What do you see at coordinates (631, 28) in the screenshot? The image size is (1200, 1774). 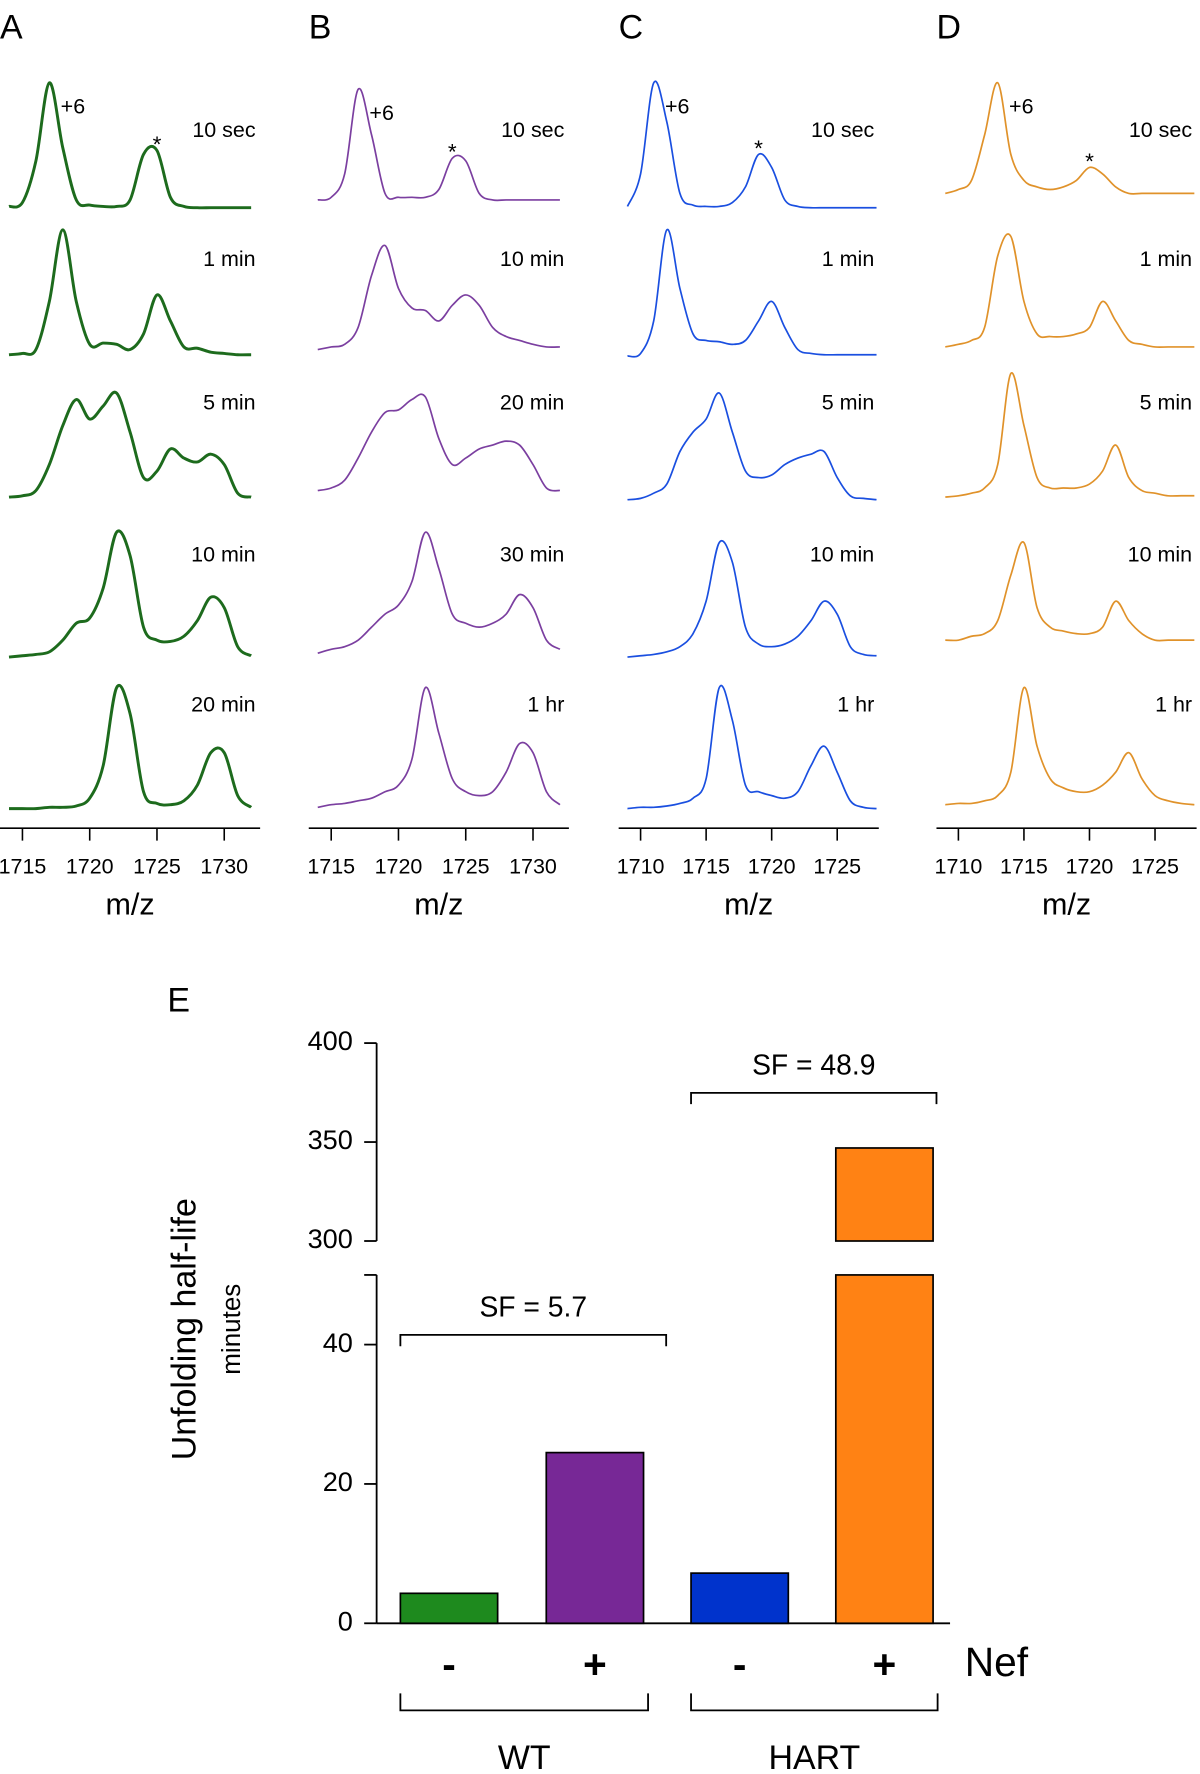 I see `panel-letter: C` at bounding box center [631, 28].